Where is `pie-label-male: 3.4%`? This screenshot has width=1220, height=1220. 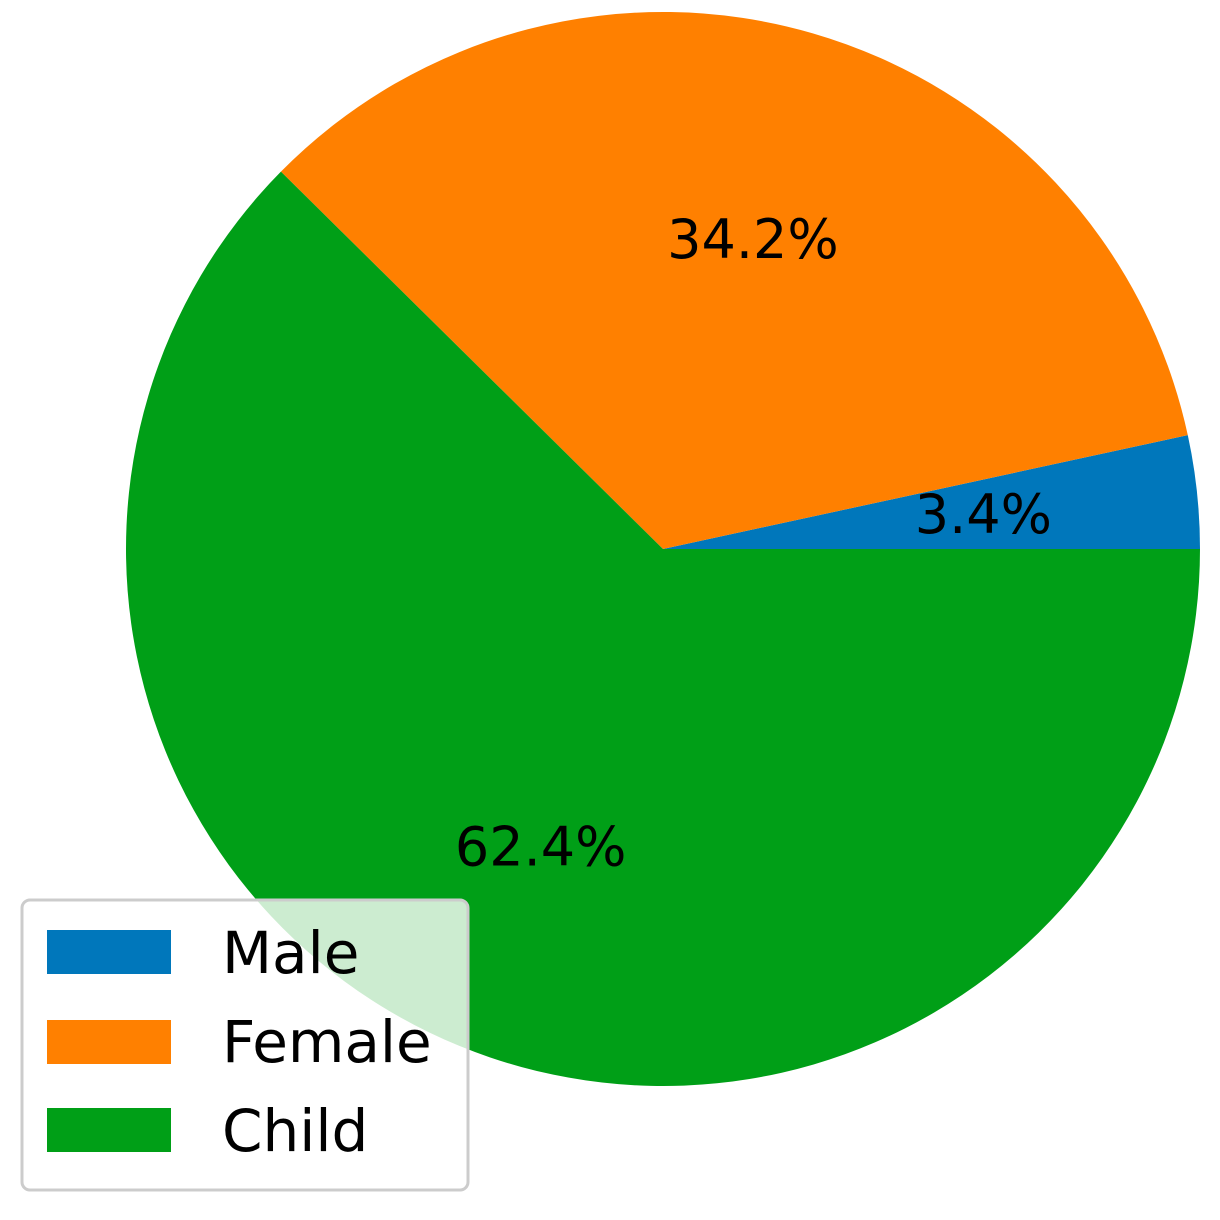 pie-label-male: 3.4% is located at coordinates (983, 514).